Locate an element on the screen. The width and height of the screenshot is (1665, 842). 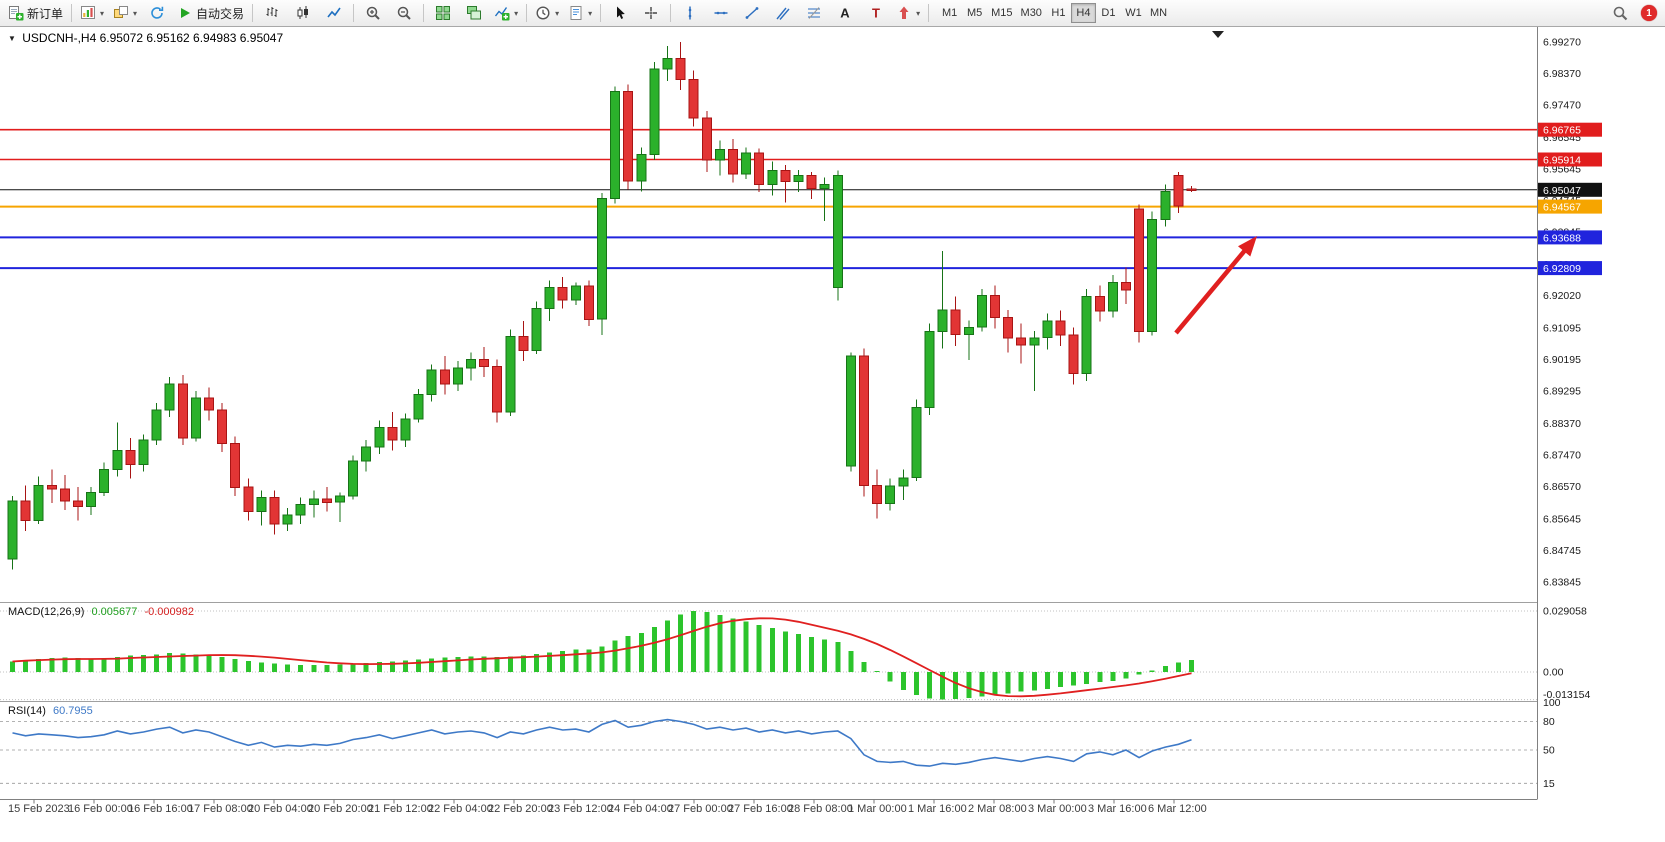
timeframe-d1: D1 is located at coordinates (1108, 13).